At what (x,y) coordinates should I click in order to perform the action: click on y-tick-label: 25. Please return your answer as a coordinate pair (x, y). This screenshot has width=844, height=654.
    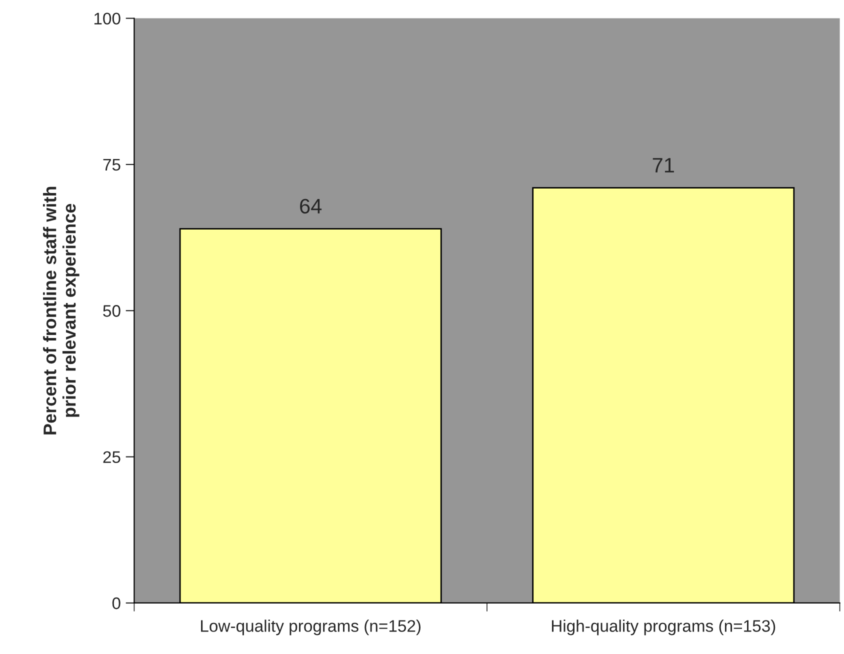
    Looking at the image, I should click on (111, 457).